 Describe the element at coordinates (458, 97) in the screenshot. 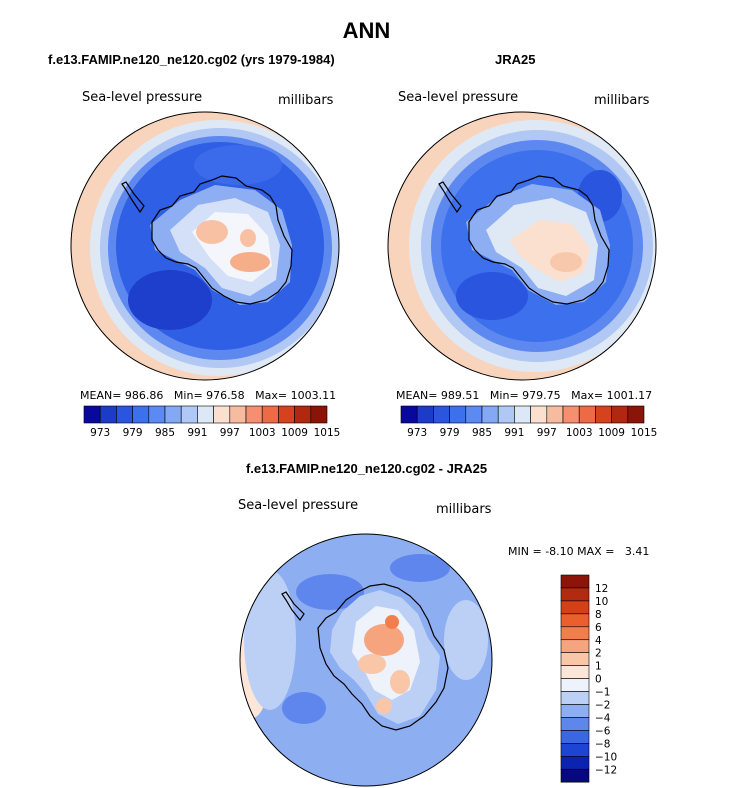

I see `panel-2-variable-label: Sea-level pressure` at that location.